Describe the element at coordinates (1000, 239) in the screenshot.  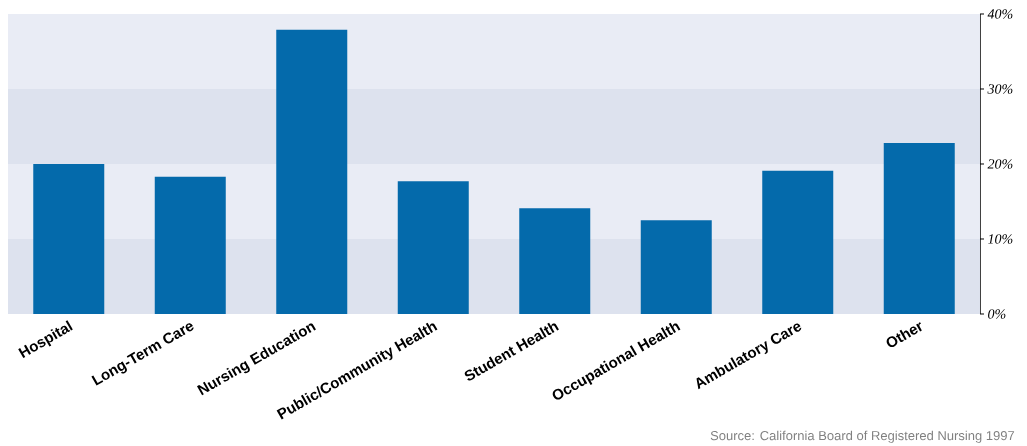
I see `y-tick-label: 10%` at that location.